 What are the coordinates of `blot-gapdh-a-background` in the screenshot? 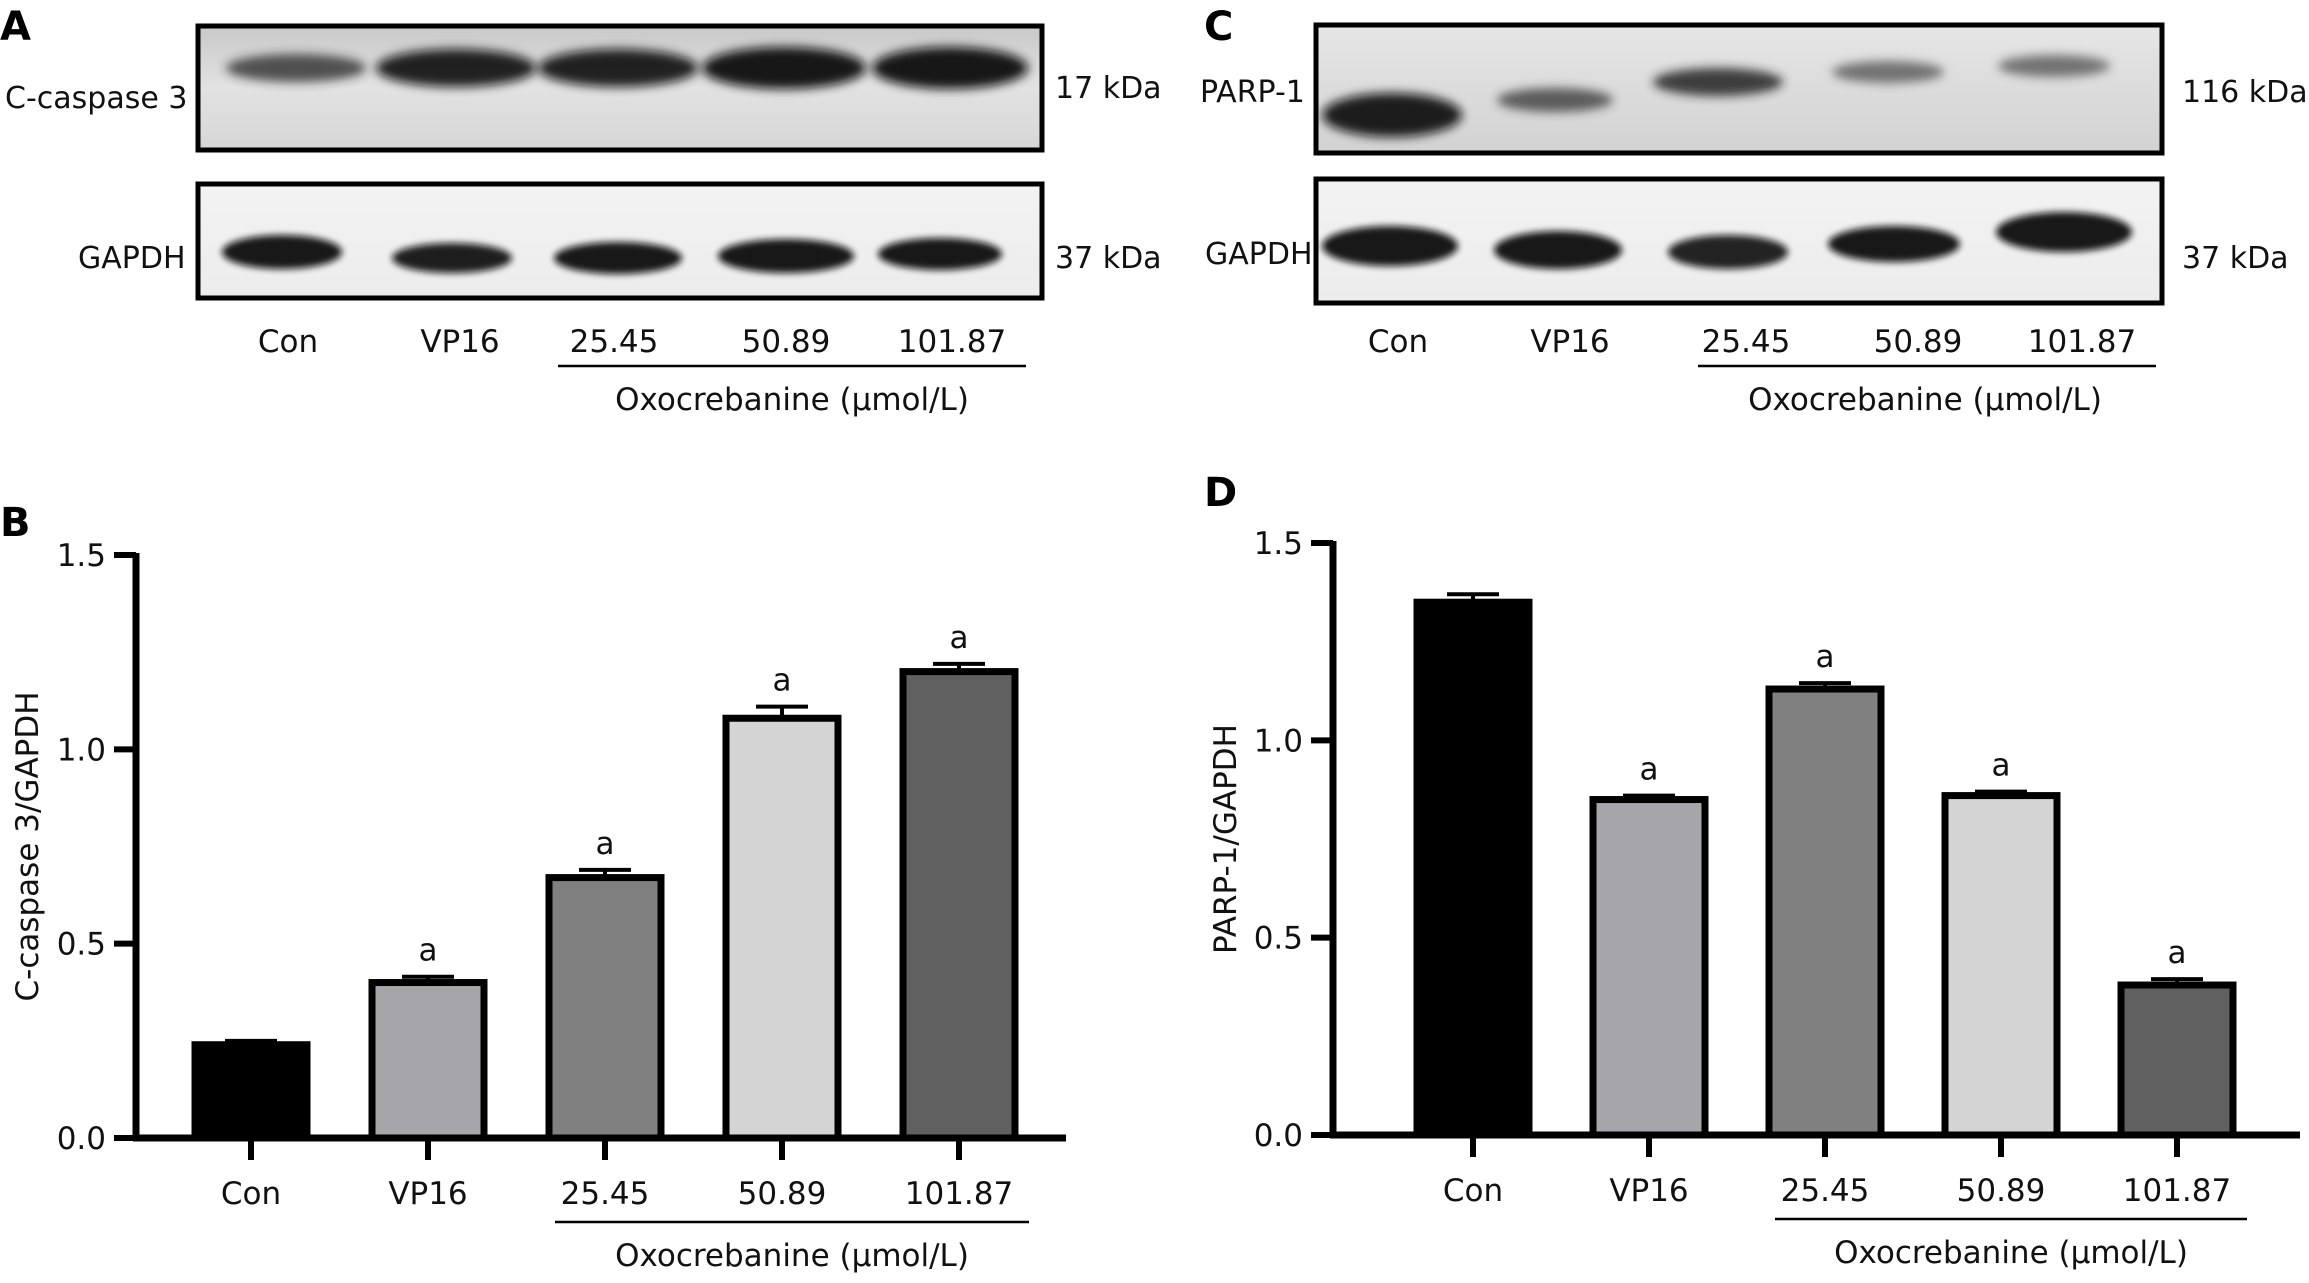 It's located at (620, 241).